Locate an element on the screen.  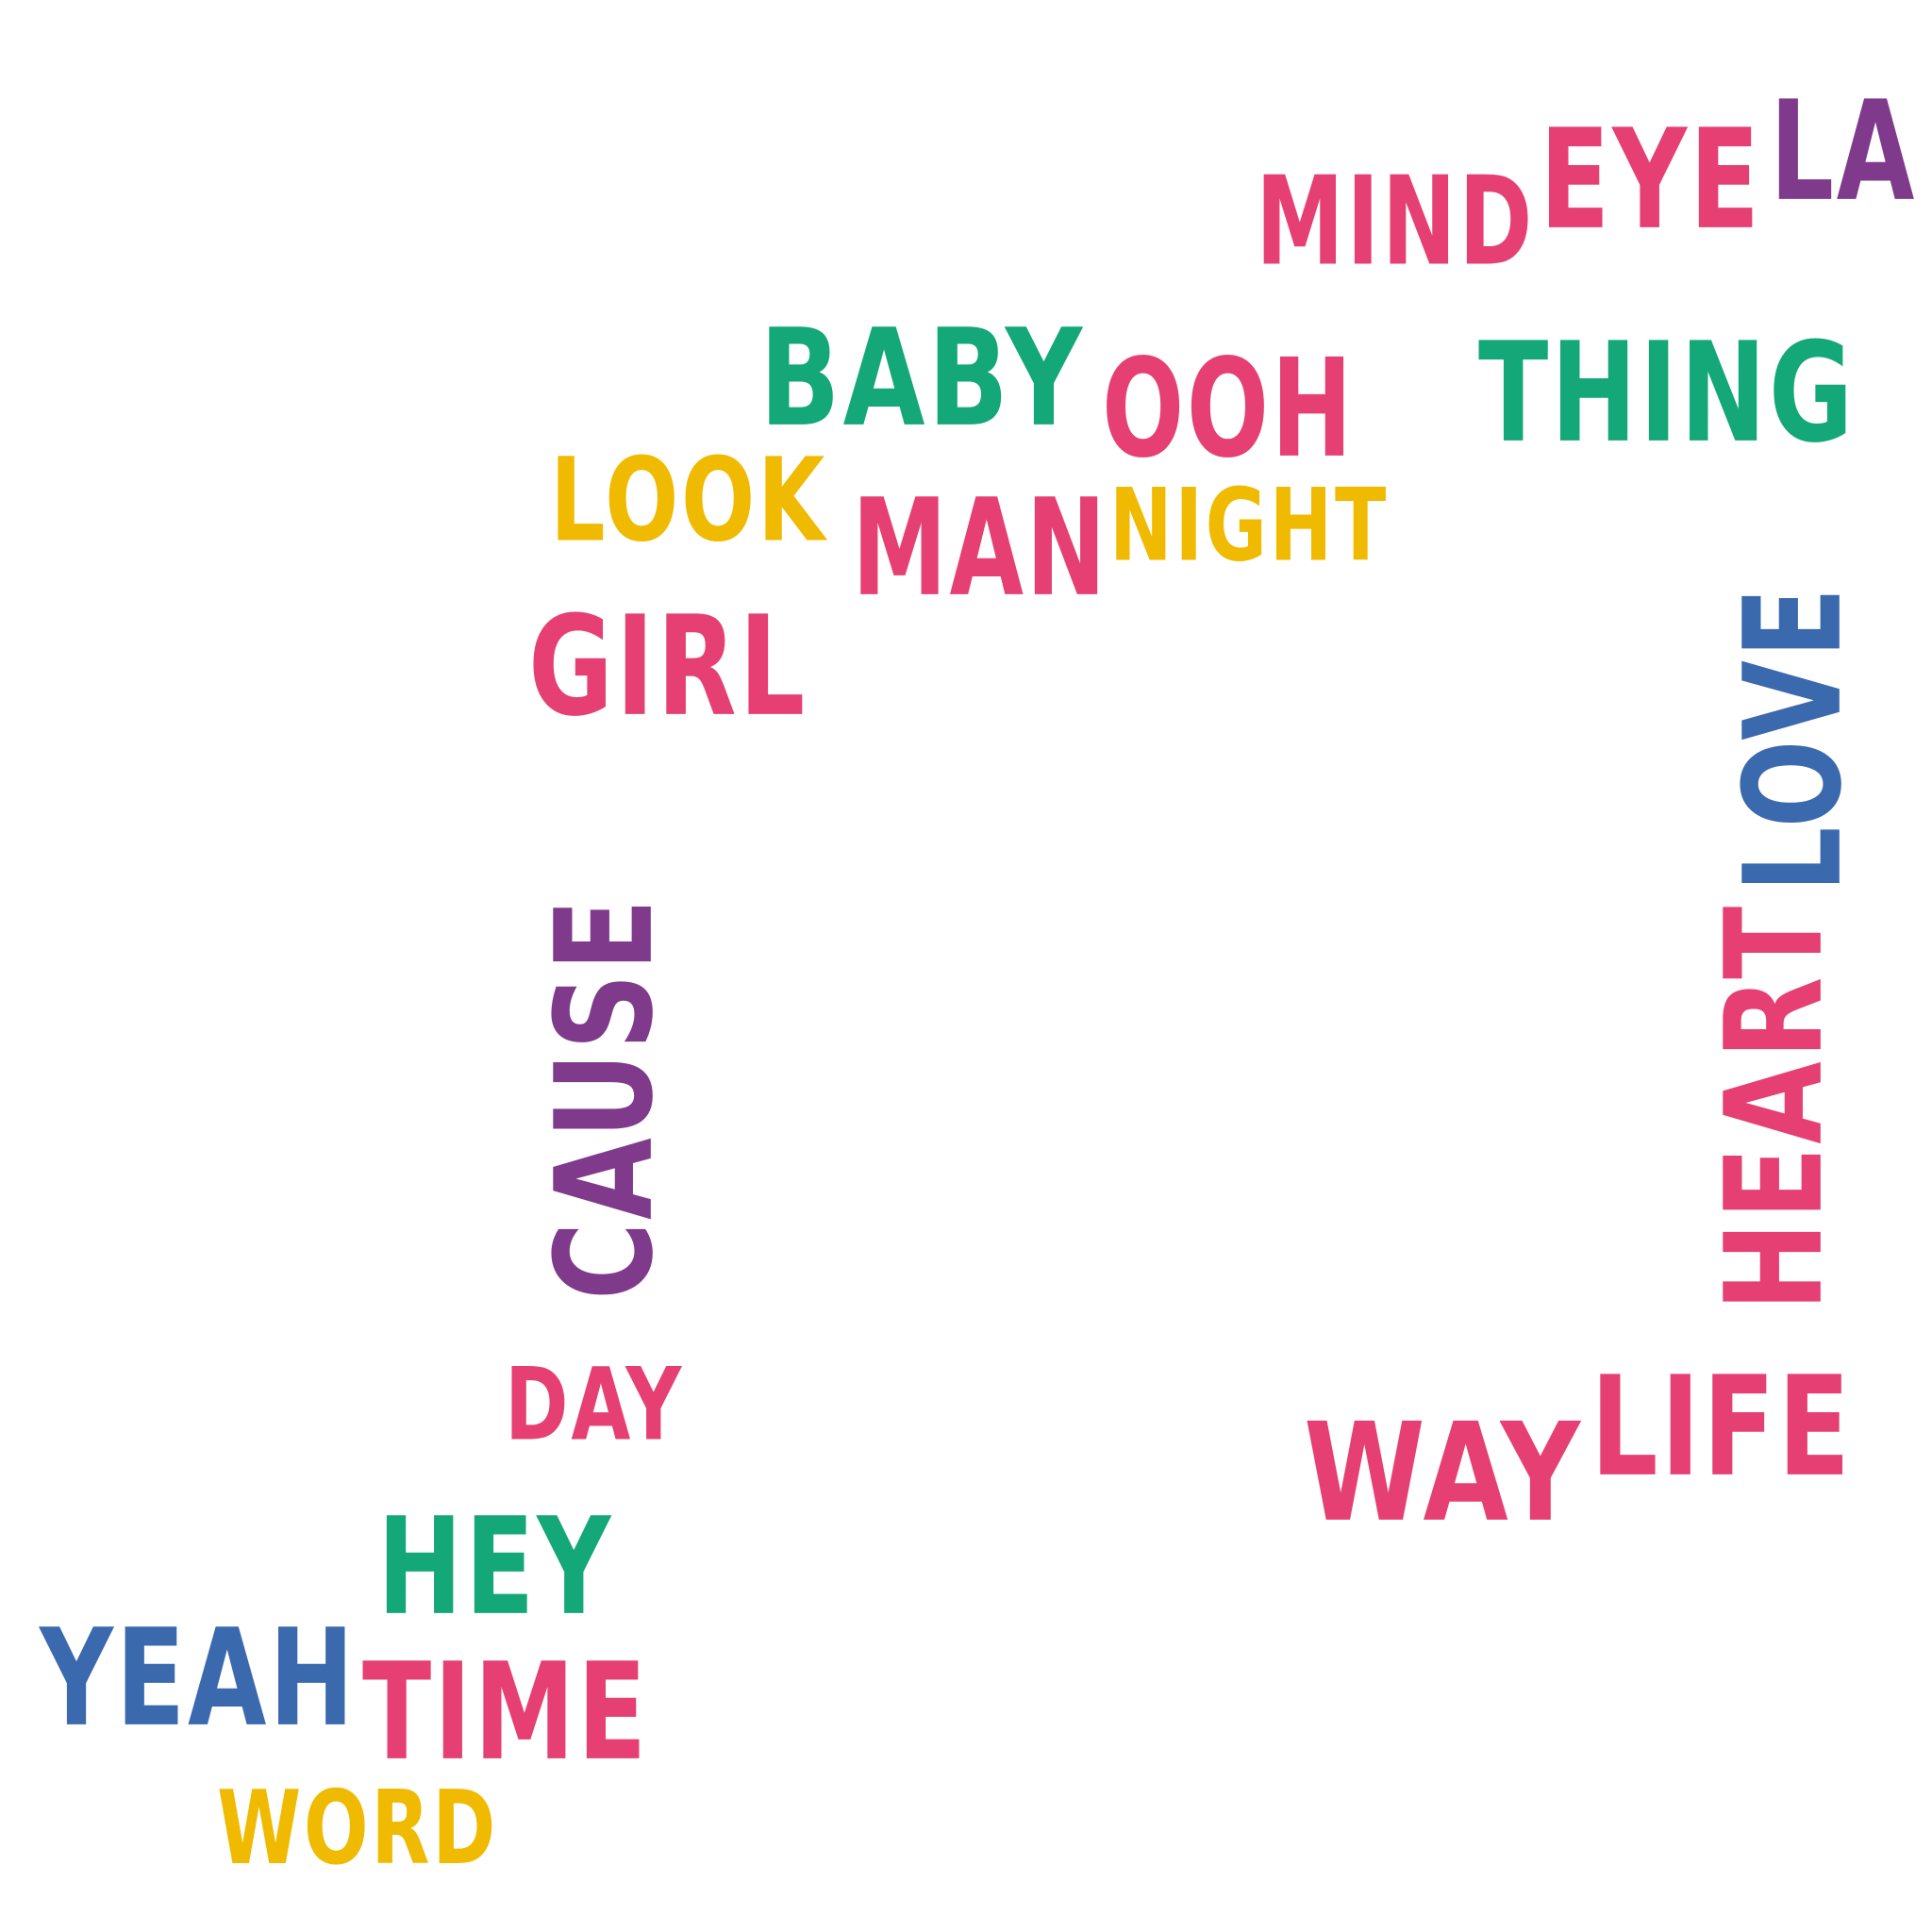
word-day: DAY is located at coordinates (594, 1405).